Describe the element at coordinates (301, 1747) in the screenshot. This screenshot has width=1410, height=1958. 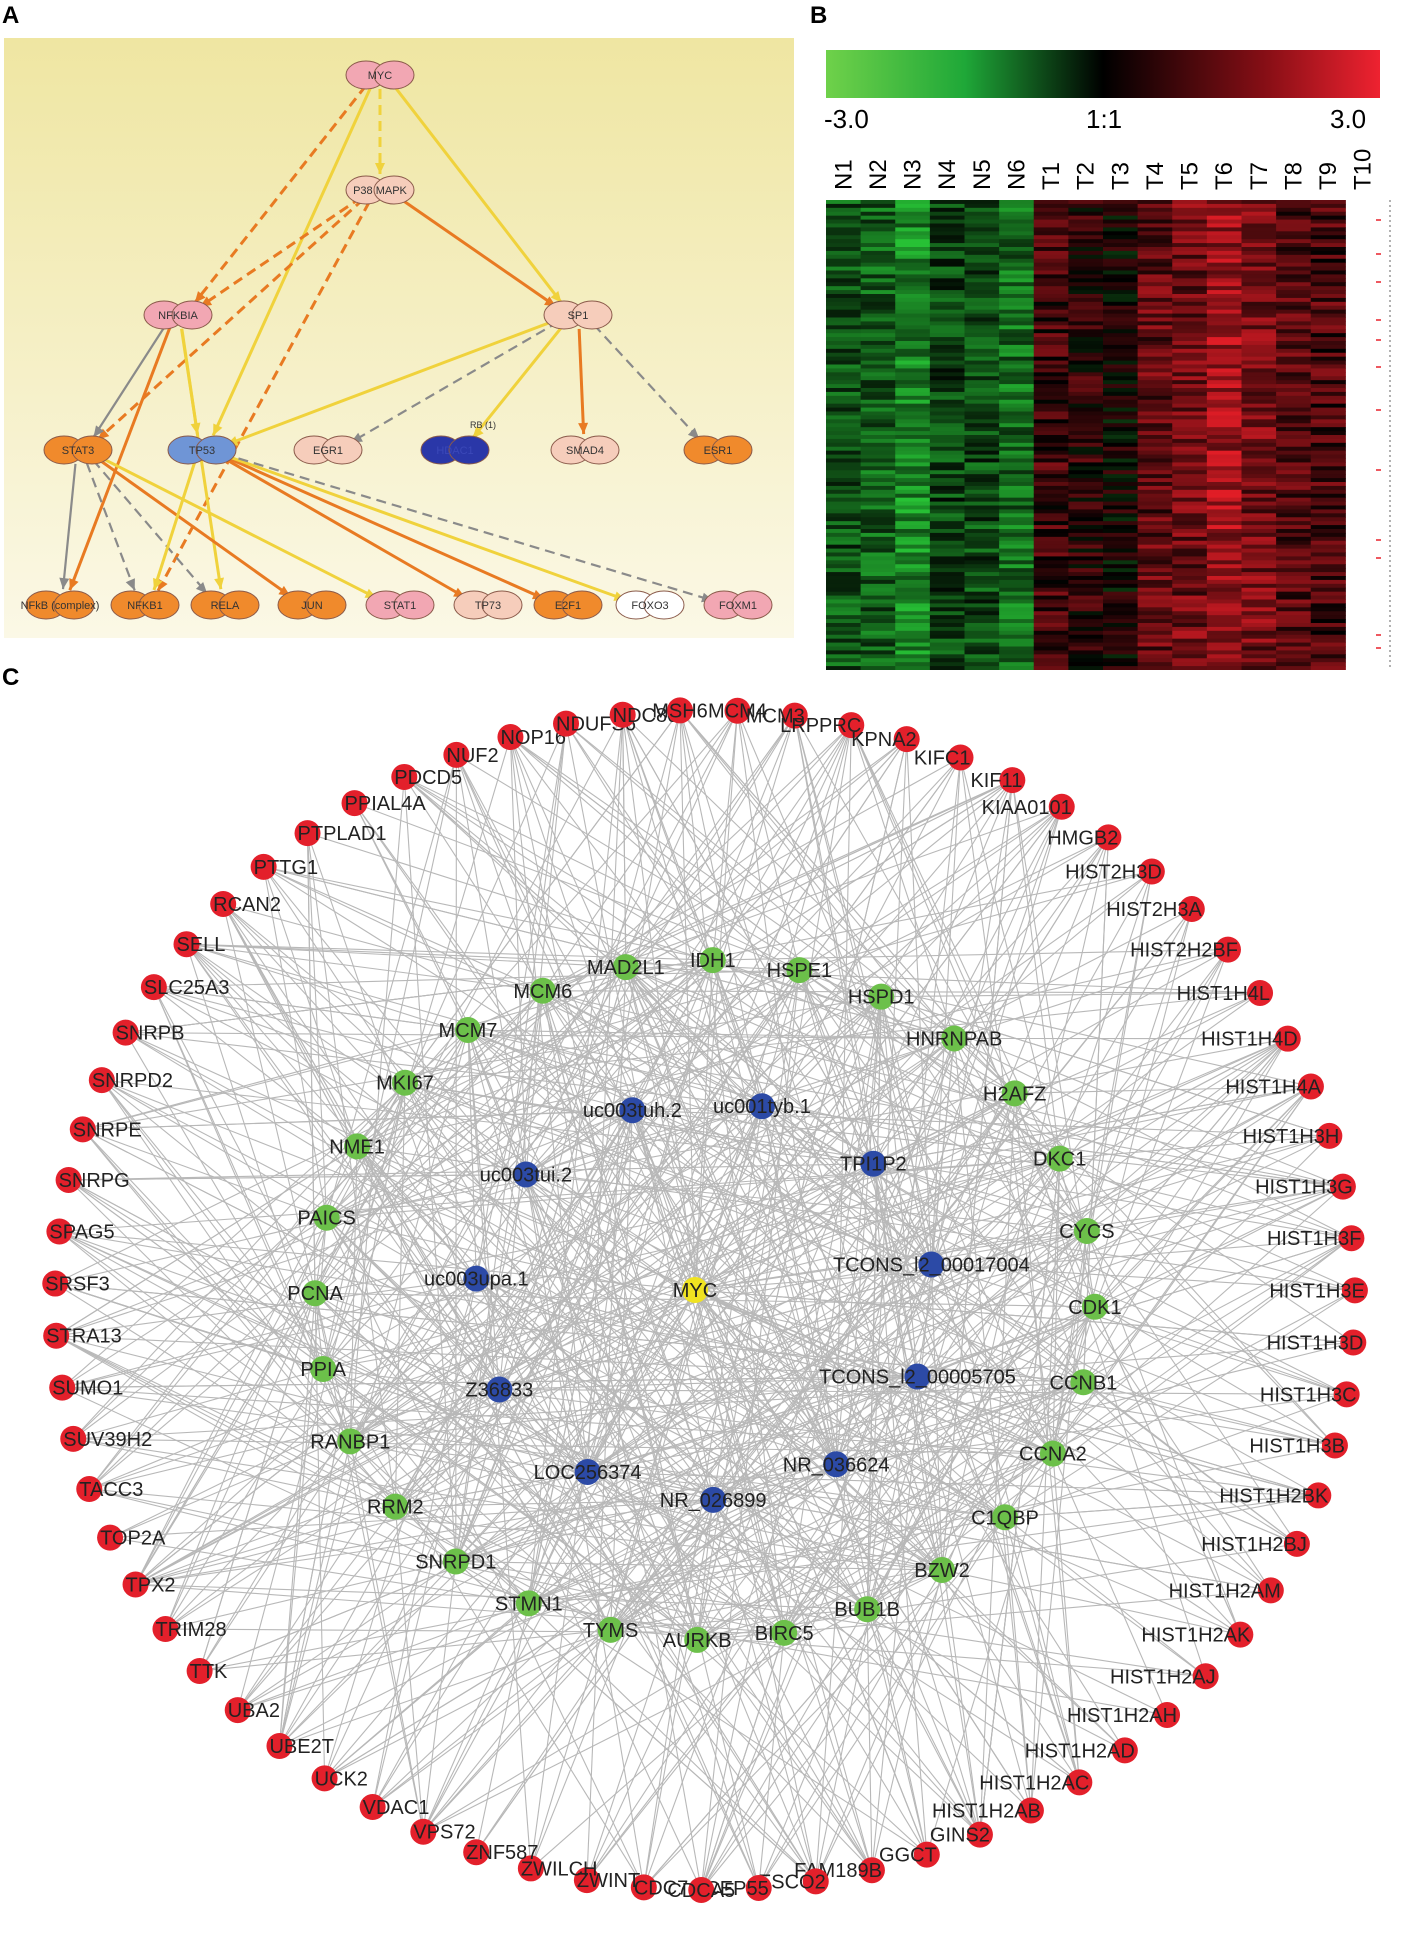
I see `network-node-label: UBE2T` at that location.